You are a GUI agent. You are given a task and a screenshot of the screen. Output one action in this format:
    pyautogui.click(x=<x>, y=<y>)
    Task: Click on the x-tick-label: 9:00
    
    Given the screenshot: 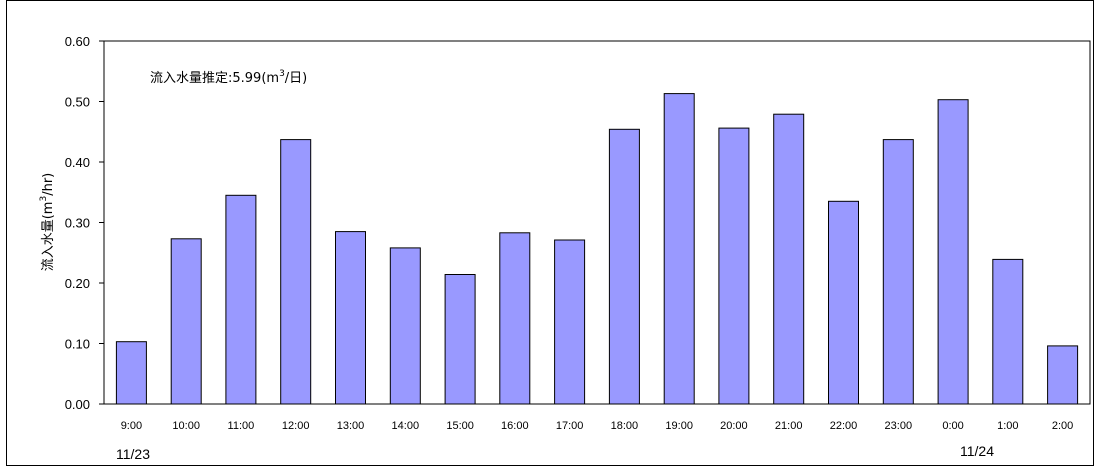 What is the action you would take?
    pyautogui.click(x=131, y=426)
    